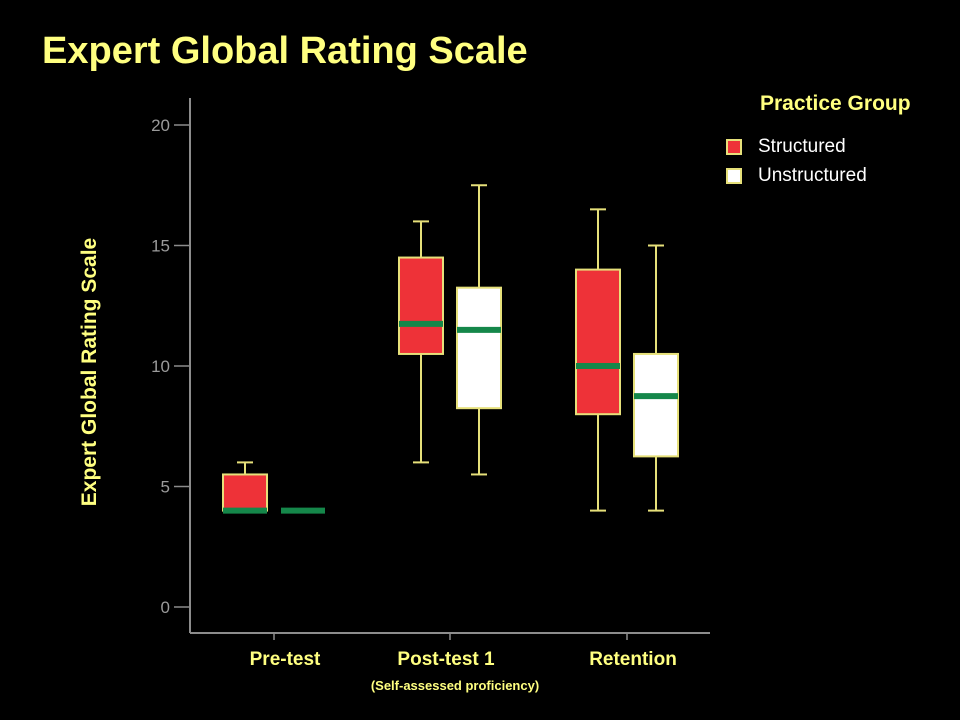  Describe the element at coordinates (165, 487) in the screenshot. I see `y-tick-label-5: 5` at that location.